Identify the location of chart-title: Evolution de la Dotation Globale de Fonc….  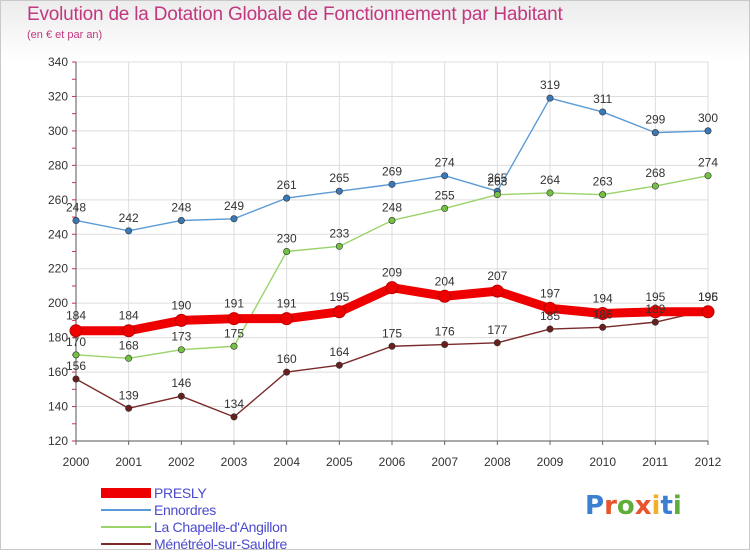
(295, 14).